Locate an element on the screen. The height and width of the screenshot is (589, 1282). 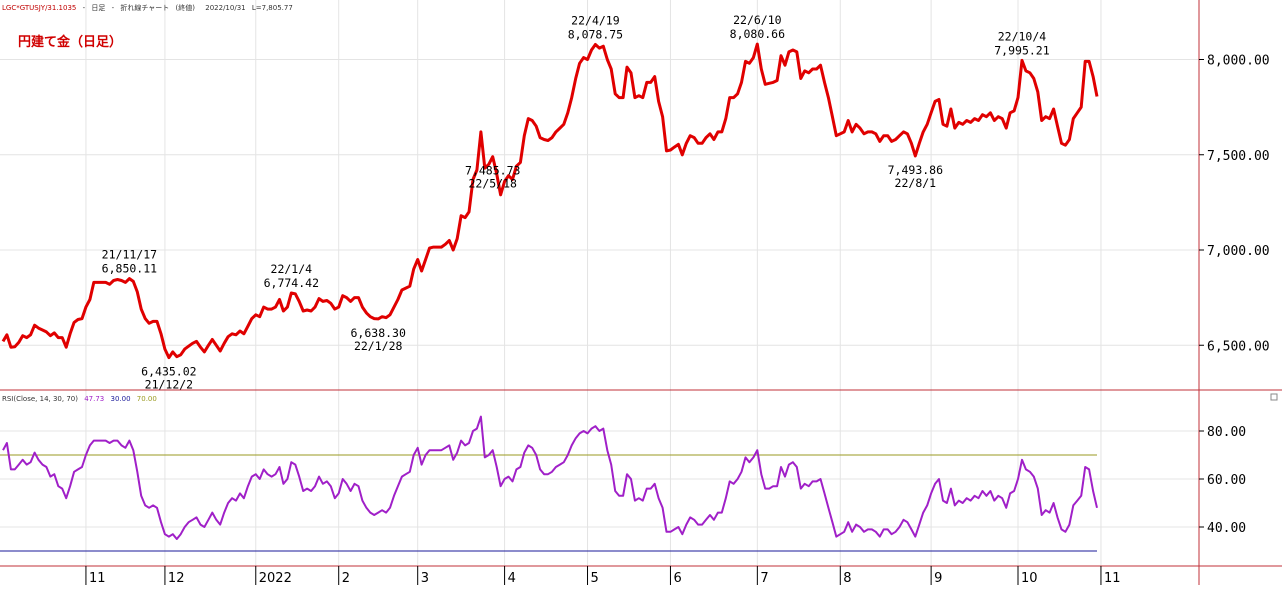
rsi-value: 47.73 is located at coordinates (94, 399).